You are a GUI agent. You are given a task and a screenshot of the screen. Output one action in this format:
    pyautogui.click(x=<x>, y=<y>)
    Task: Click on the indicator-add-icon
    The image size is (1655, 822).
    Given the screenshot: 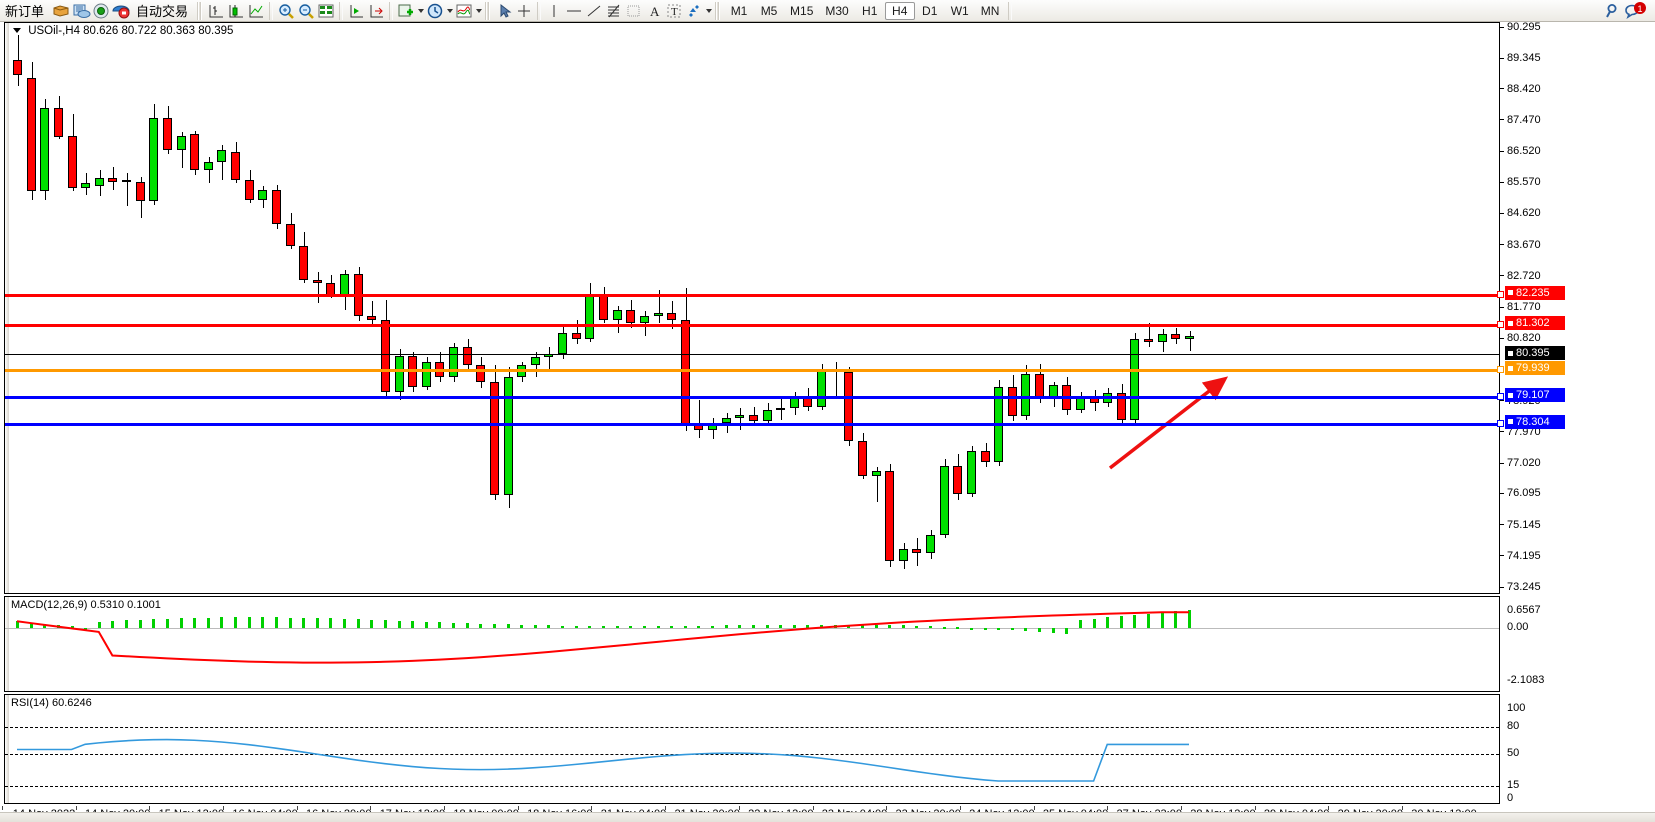 What is the action you would take?
    pyautogui.click(x=406, y=11)
    